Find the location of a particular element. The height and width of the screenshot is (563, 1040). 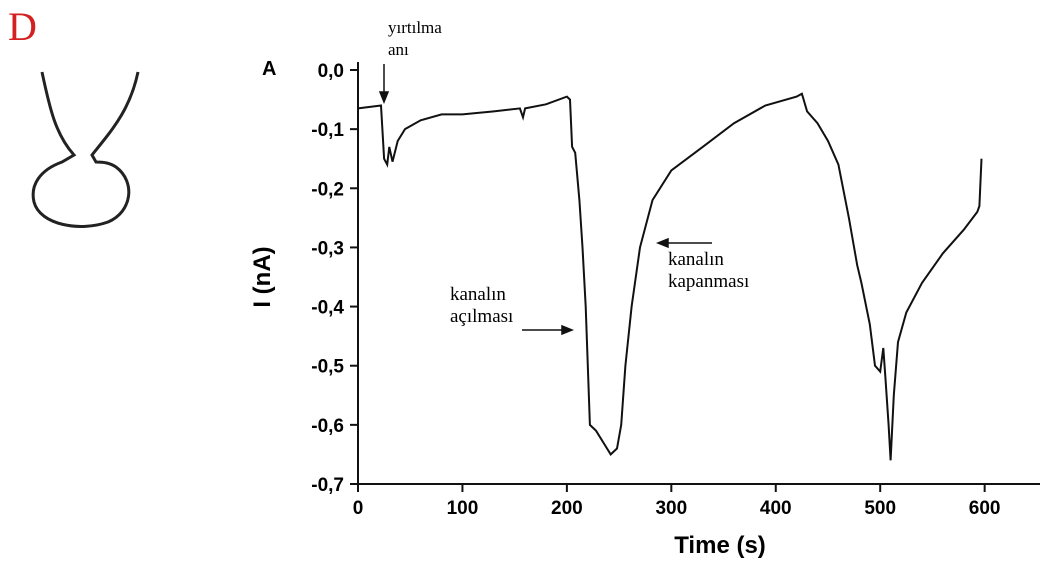

y-tick-label: -0,3 is located at coordinates (327, 248).